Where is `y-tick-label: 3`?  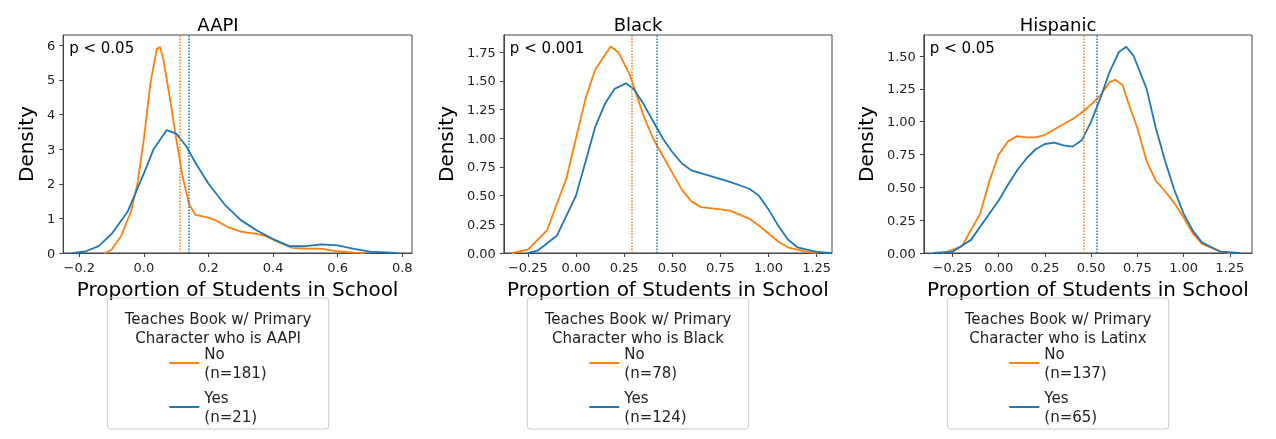
y-tick-label: 3 is located at coordinates (51, 149).